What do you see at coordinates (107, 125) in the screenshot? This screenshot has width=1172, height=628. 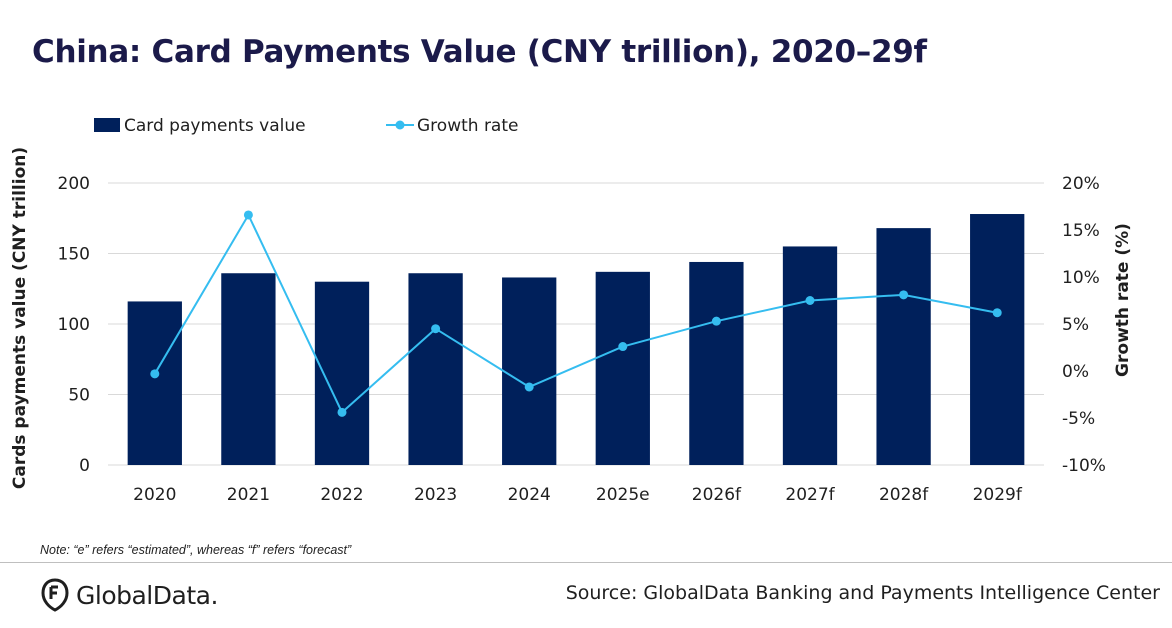 I see `legend-bar-swatch` at bounding box center [107, 125].